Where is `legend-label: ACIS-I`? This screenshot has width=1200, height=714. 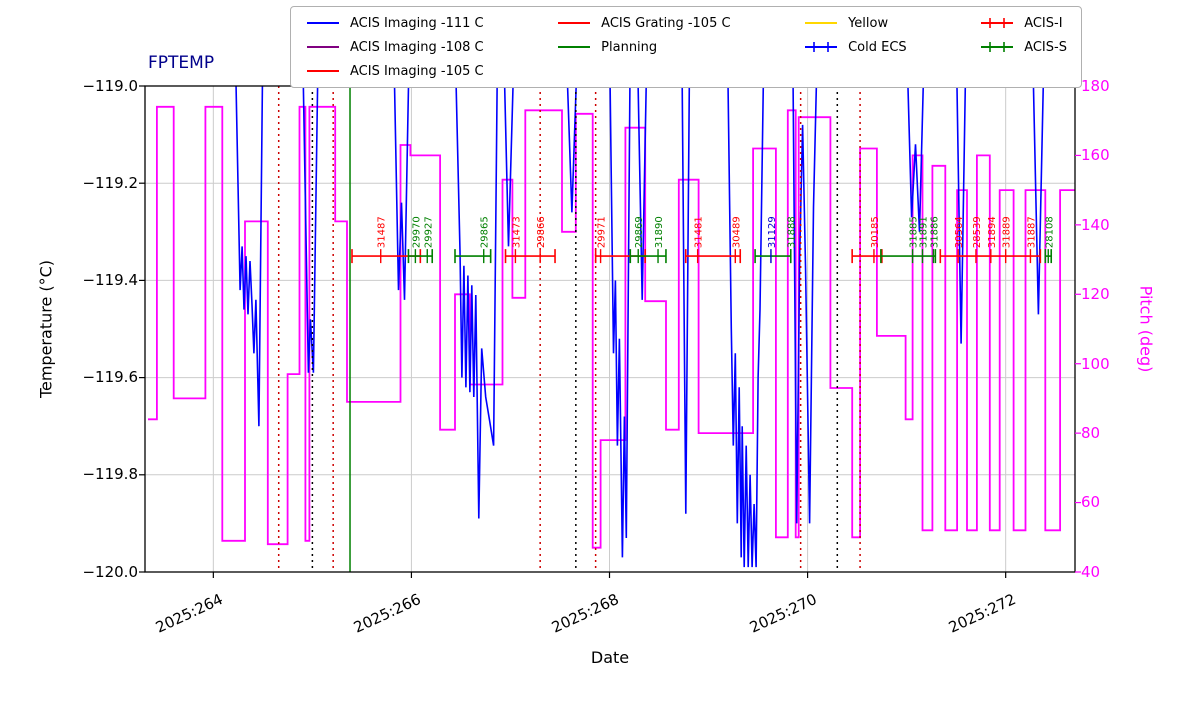
legend-label: ACIS-I is located at coordinates (1043, 23).